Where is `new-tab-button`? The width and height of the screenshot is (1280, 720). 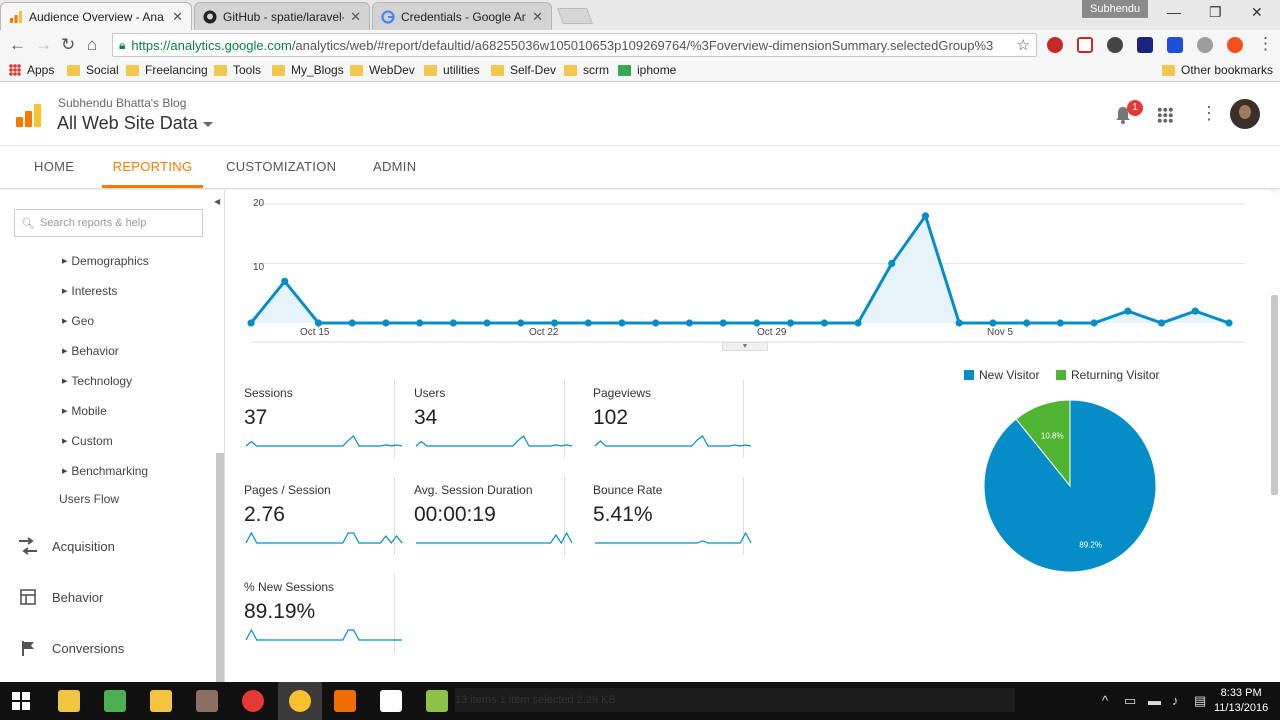
new-tab-button is located at coordinates (575, 16).